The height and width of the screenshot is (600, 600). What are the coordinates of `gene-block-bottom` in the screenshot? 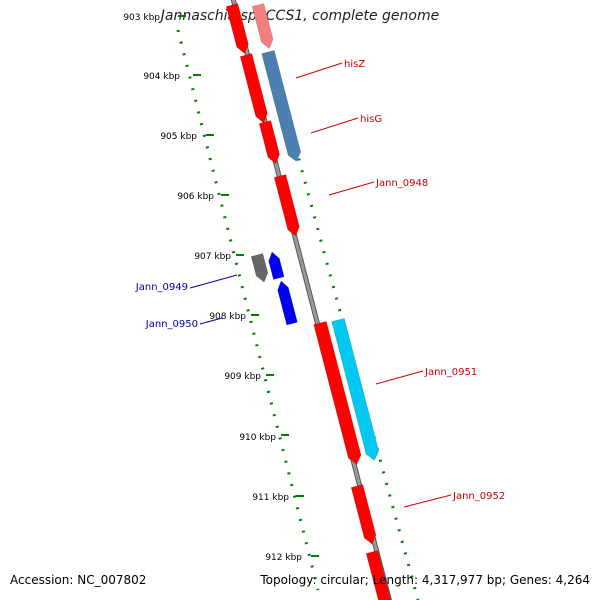 It's located at (378, 575).